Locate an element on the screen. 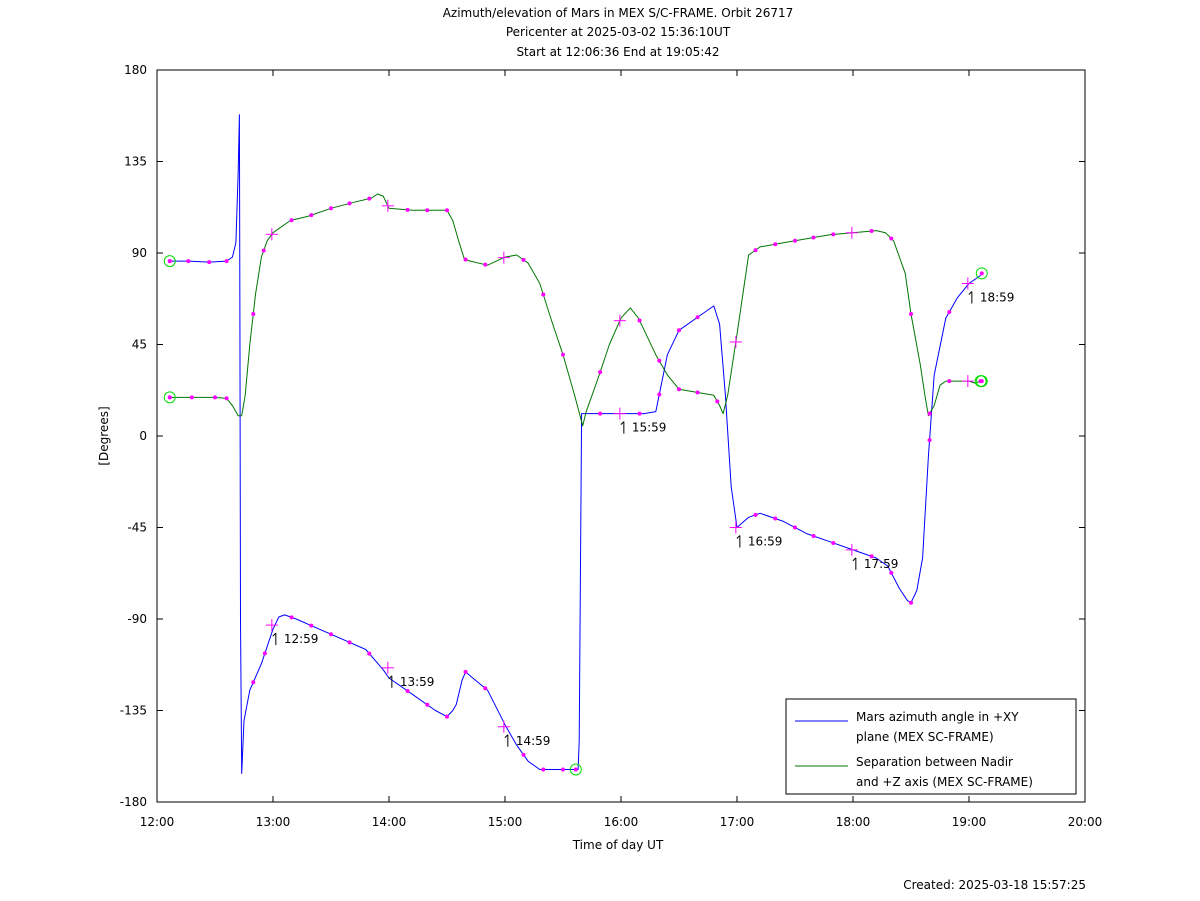 The image size is (1200, 901). y-tick-label: -180 is located at coordinates (133, 802).